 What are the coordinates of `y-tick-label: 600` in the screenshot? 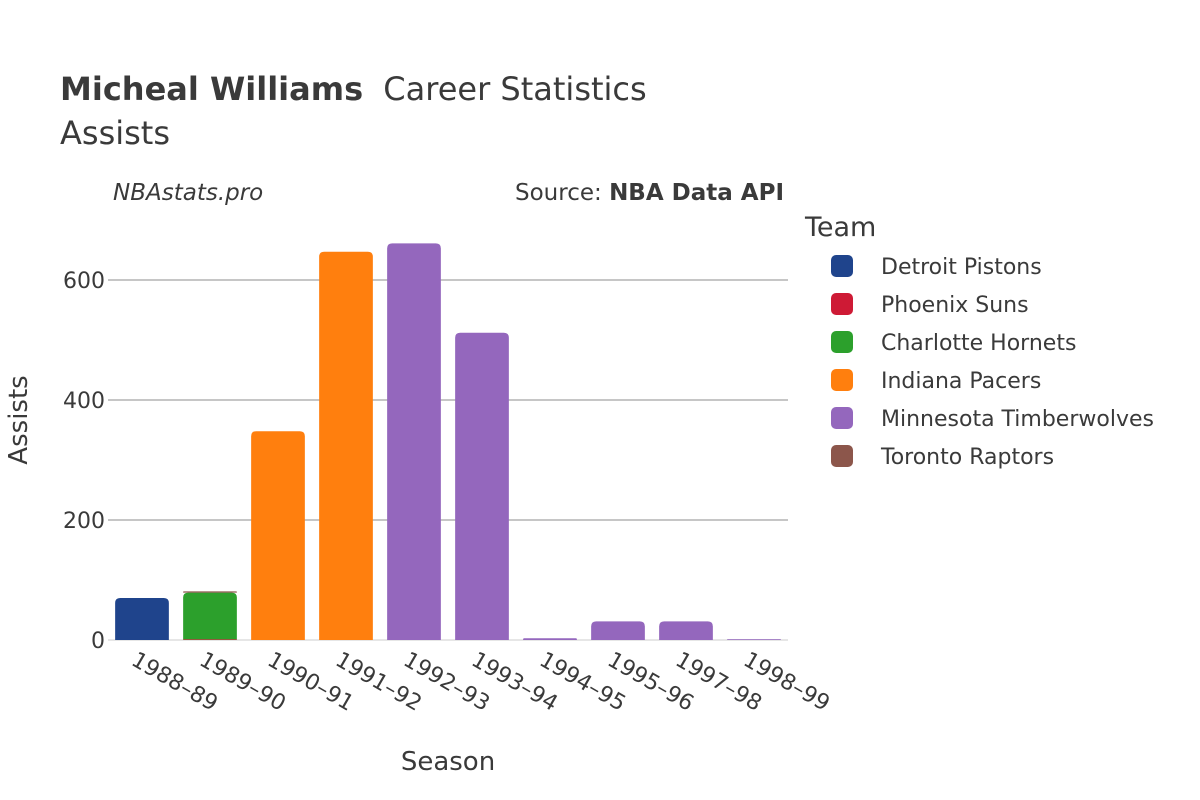 It's located at (84, 281).